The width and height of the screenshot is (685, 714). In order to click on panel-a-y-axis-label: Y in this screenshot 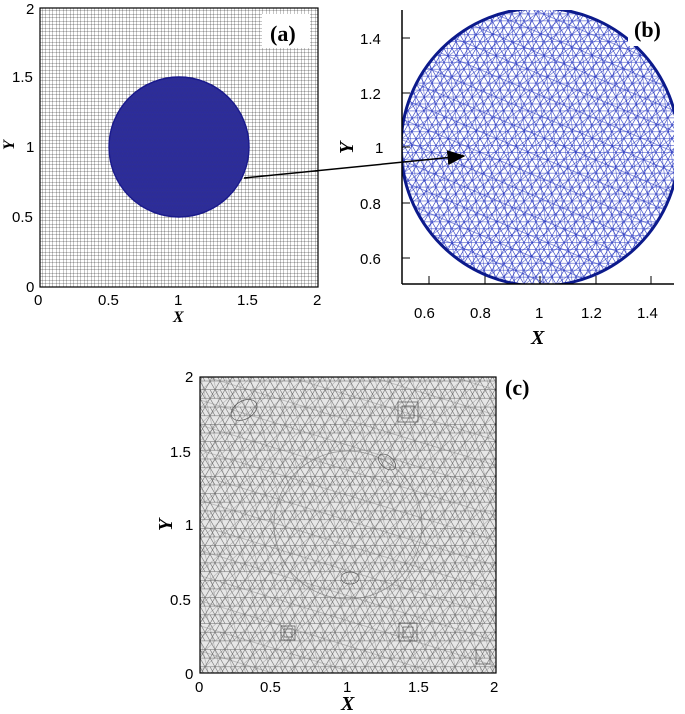, I will do `click(9, 144)`.